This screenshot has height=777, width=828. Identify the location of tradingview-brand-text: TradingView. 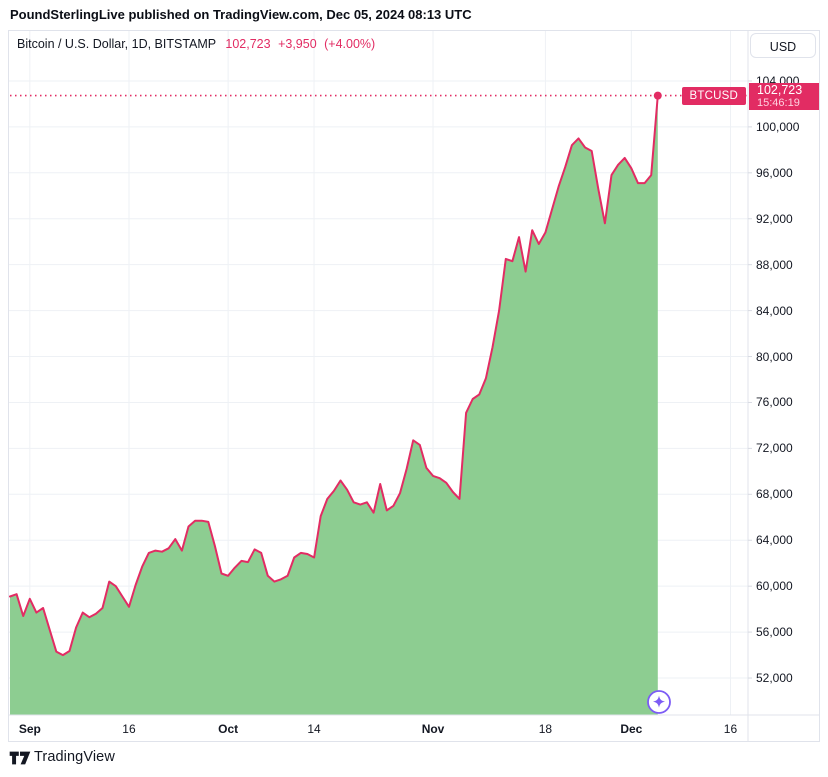
(74, 757).